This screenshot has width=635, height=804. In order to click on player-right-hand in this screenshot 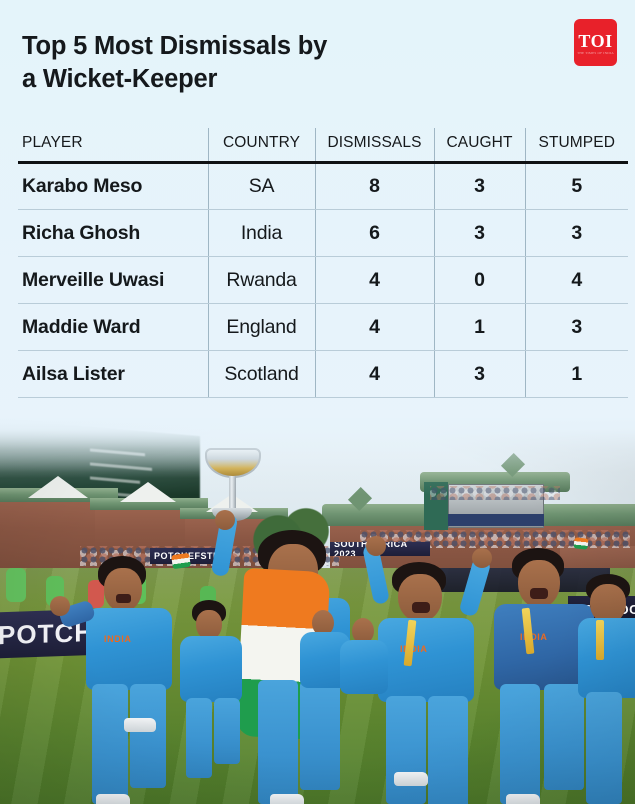, I will do `click(482, 558)`.